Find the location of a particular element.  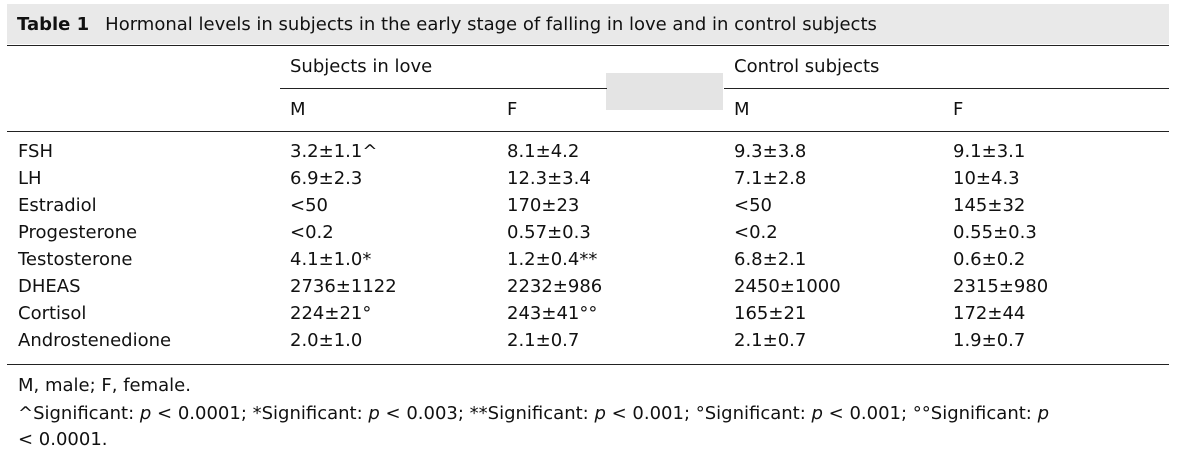

table-cell: 12.3±3.4 is located at coordinates (549, 178).